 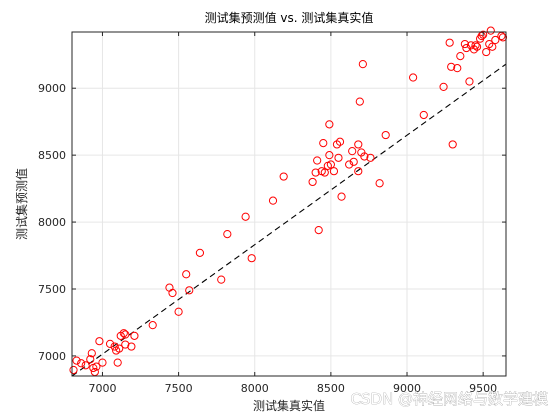 What do you see at coordinates (52, 155) in the screenshot?
I see `y-tick-label: 8500` at bounding box center [52, 155].